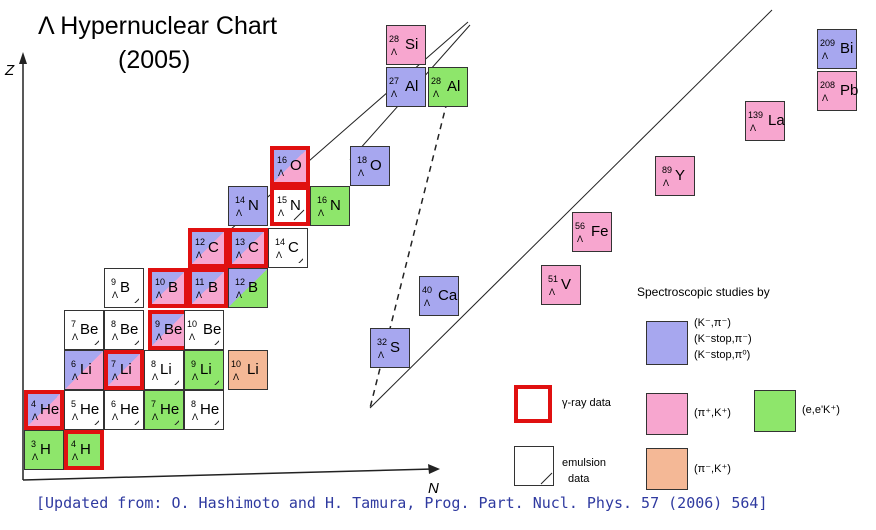 Image resolution: width=876 pixels, height=530 pixels. I want to click on nuclide-56Fe: 56 Λ Fe, so click(592, 232).